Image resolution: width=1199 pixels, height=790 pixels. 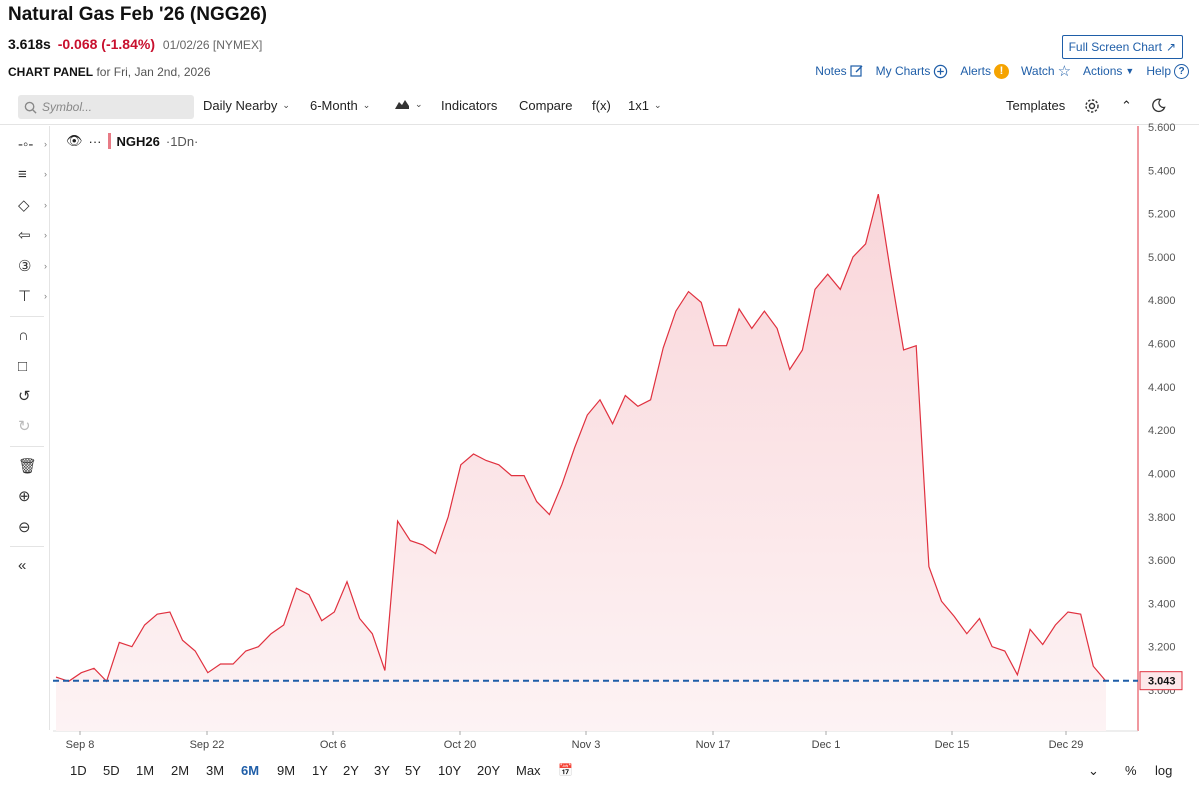 What do you see at coordinates (286, 770) in the screenshot?
I see `range-button-9m: 9M` at bounding box center [286, 770].